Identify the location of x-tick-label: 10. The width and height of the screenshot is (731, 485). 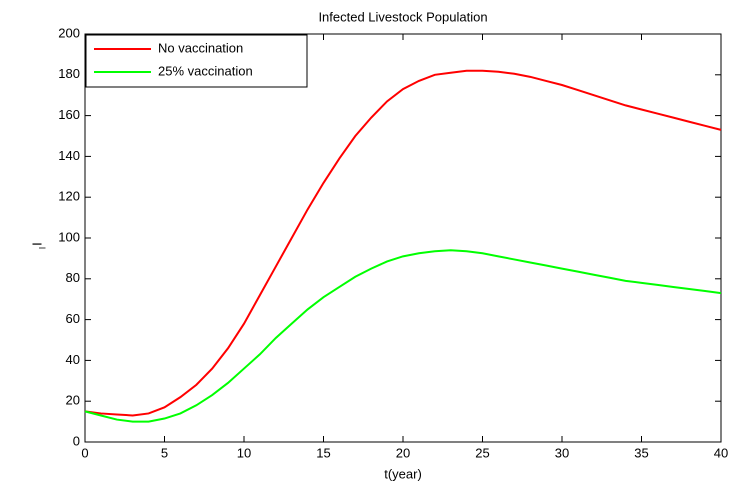
(244, 452).